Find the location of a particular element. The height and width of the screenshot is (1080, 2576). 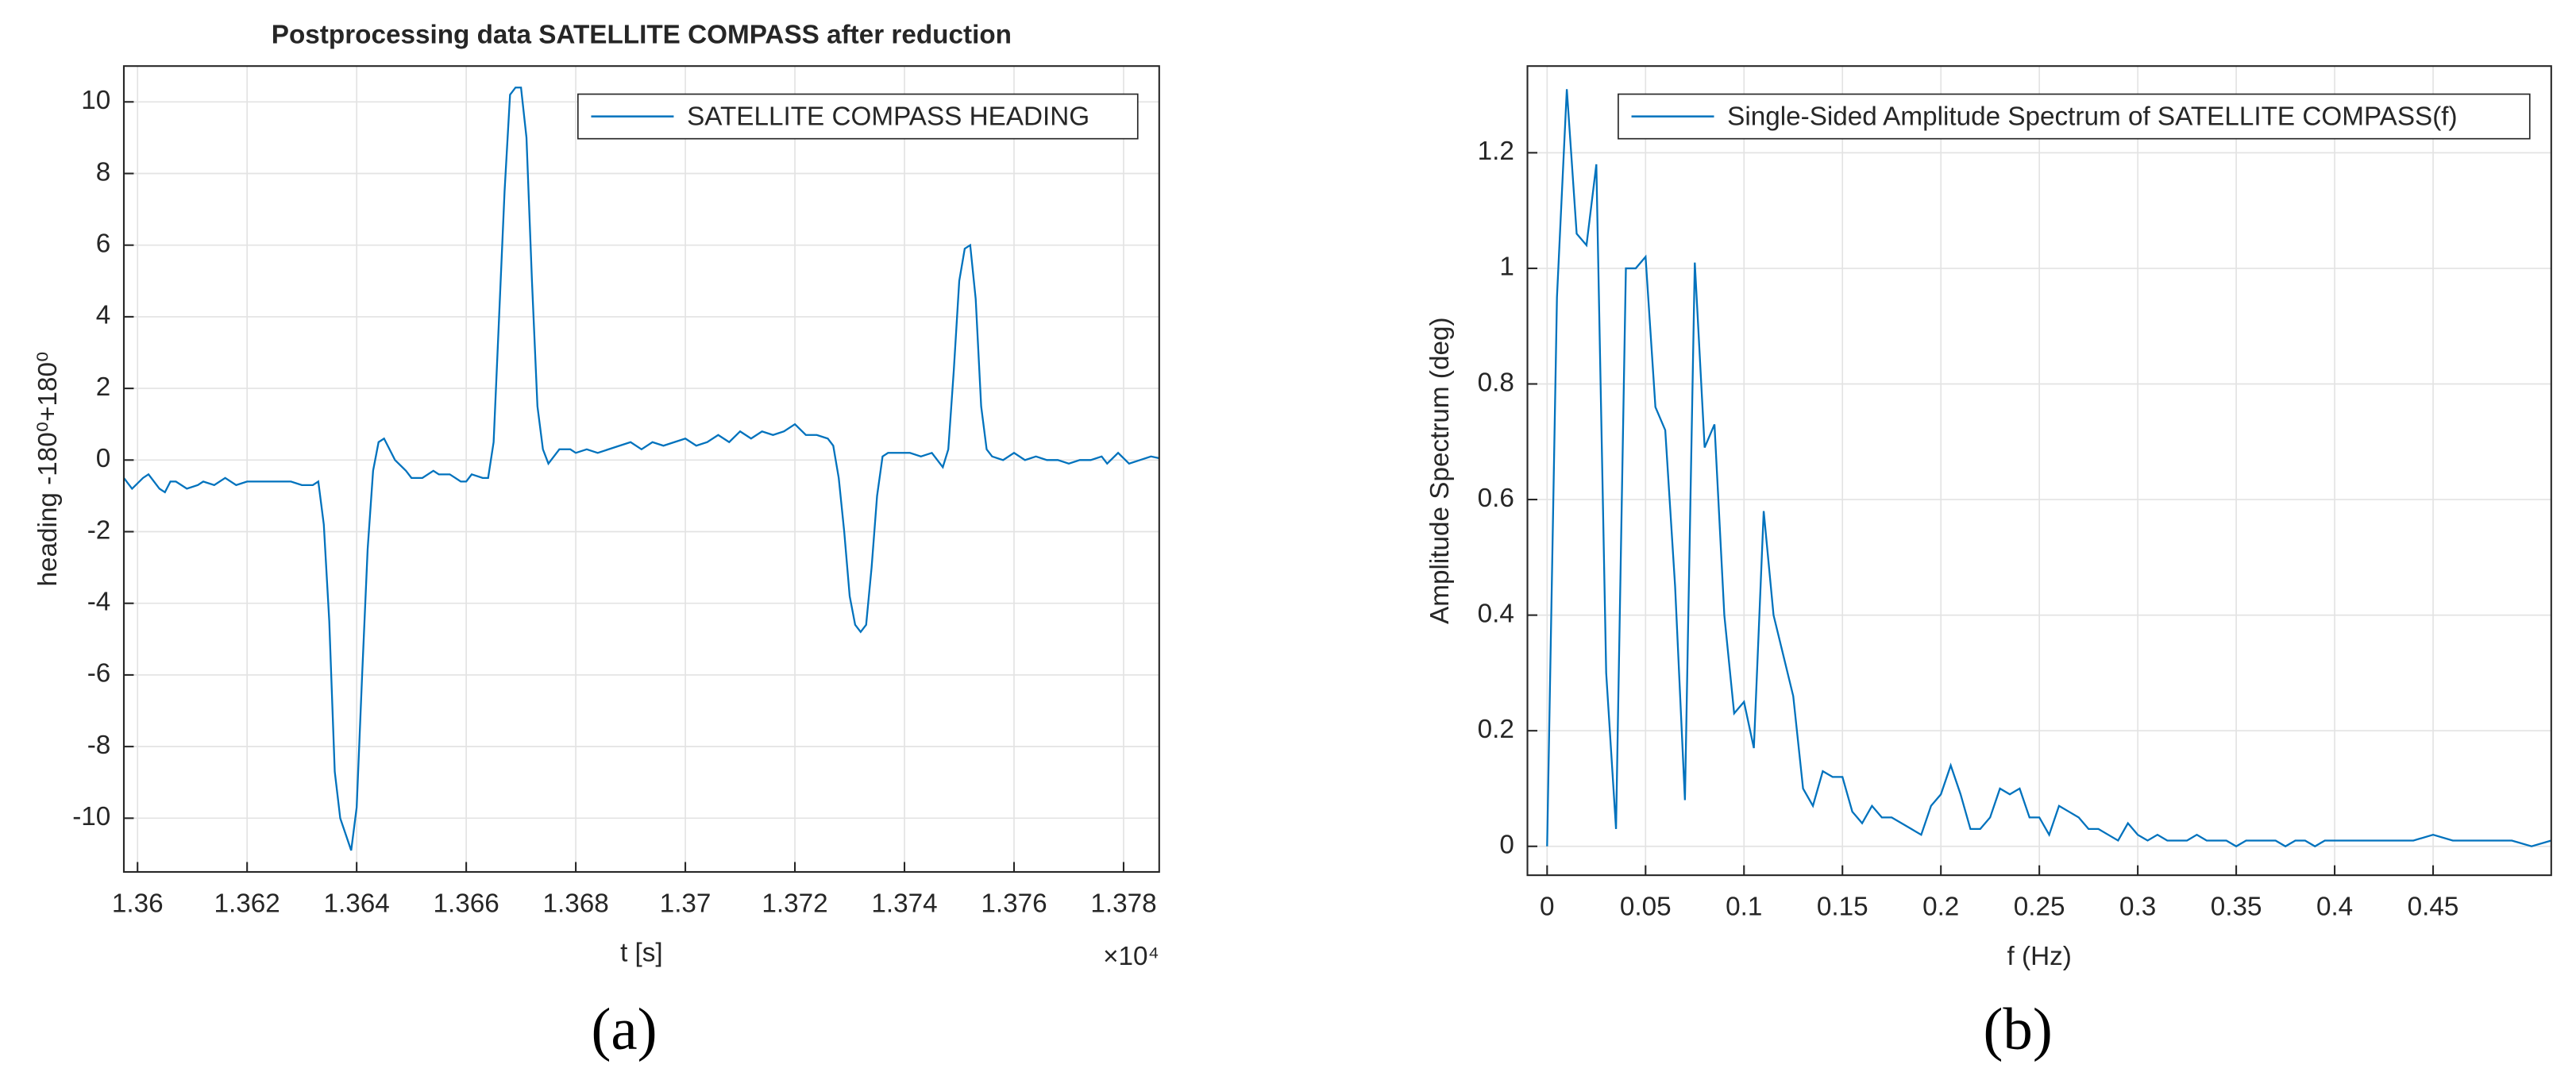

x-tick-label: 1.364 is located at coordinates (357, 903).